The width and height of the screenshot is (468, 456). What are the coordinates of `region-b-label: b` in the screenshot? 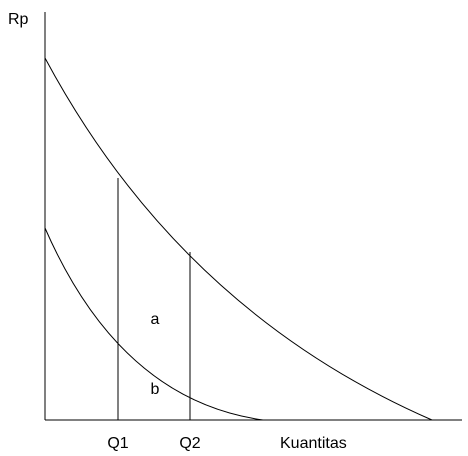 It's located at (155, 389).